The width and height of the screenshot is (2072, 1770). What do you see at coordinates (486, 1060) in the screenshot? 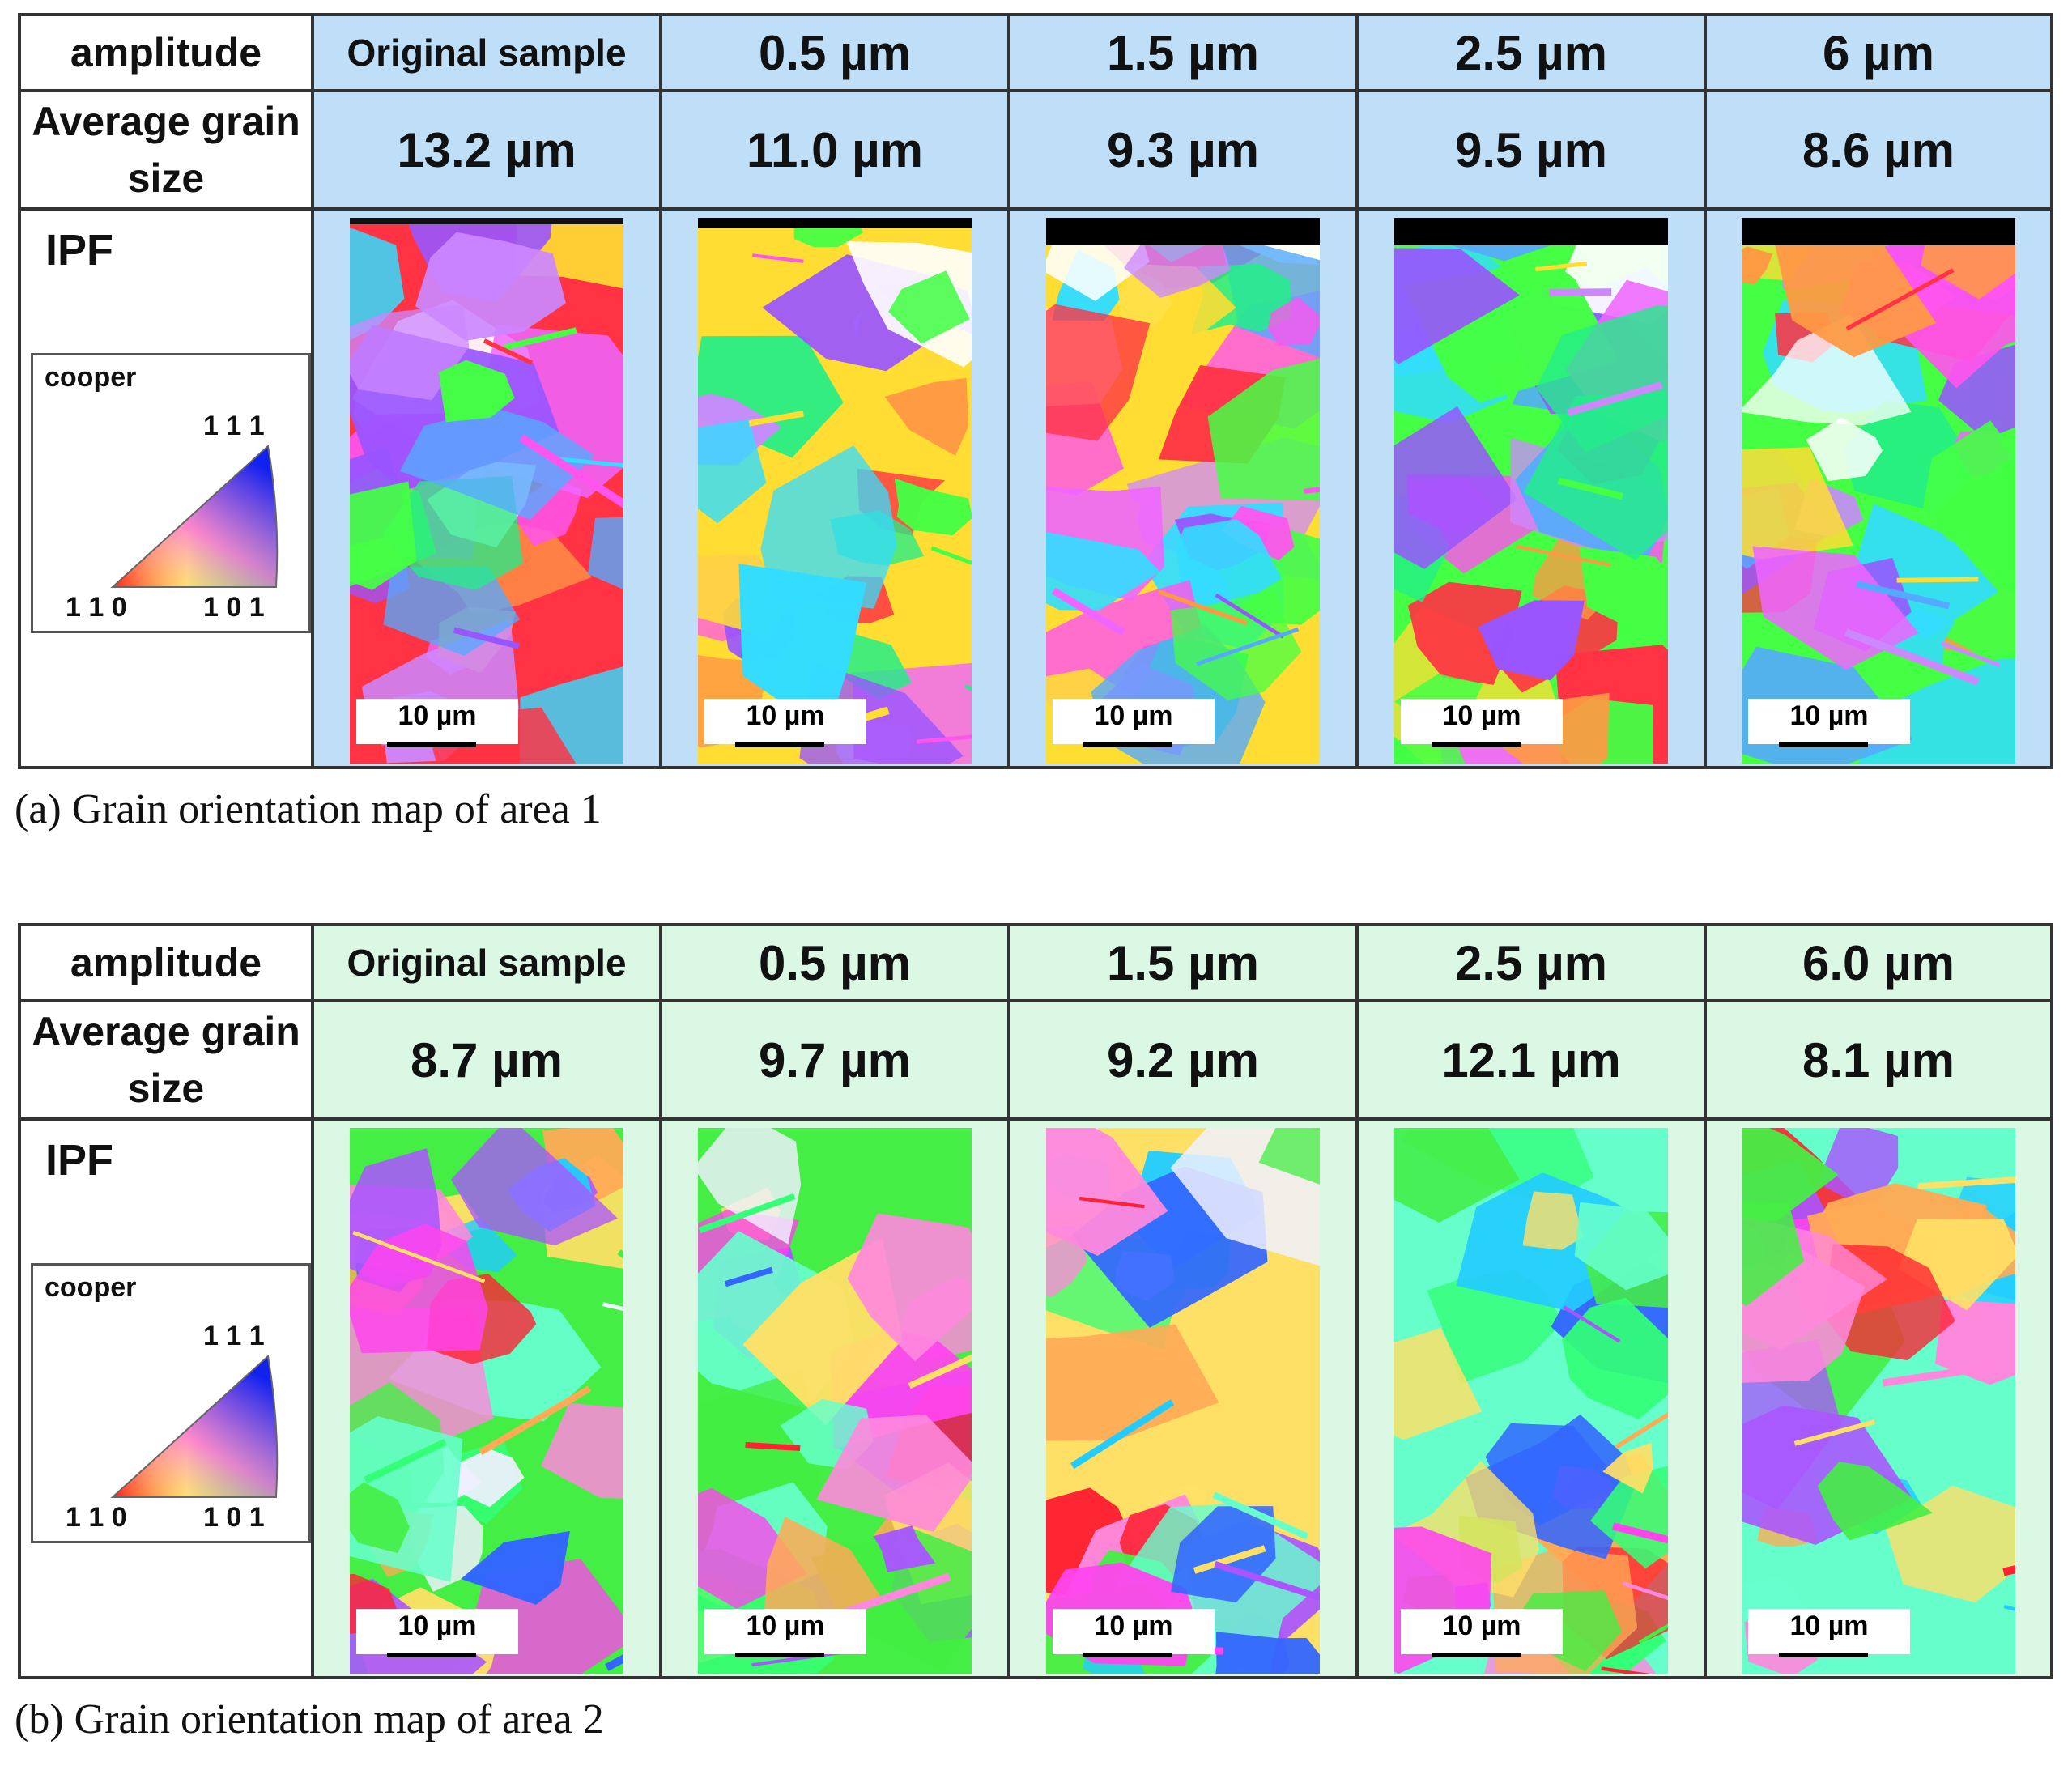
I see `grain-size-original: 8.7 µm` at bounding box center [486, 1060].